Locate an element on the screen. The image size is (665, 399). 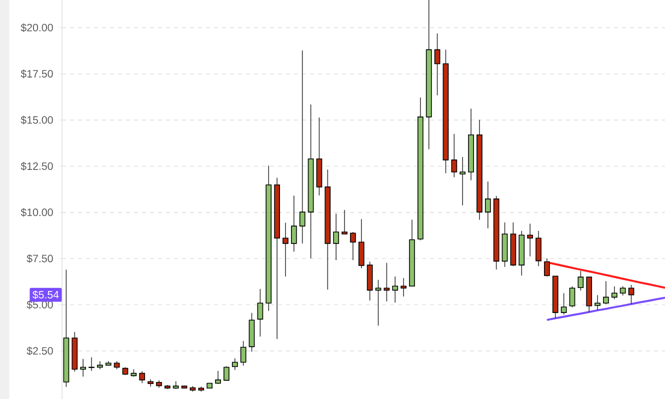
line-series is located at coordinates (605, 308).